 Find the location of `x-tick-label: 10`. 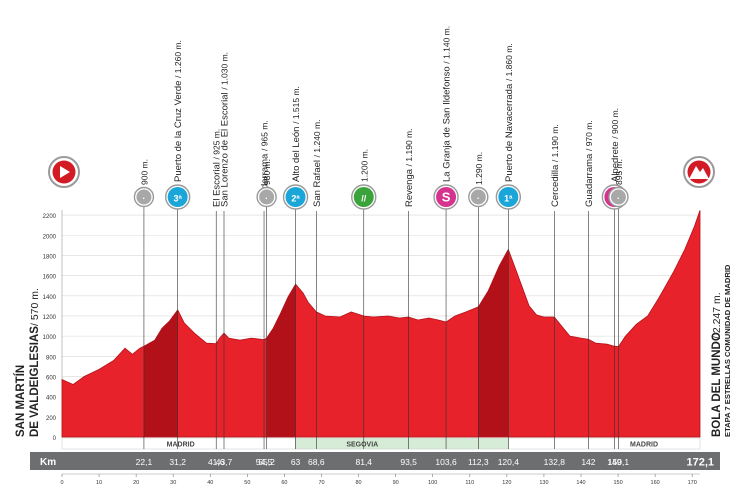

x-tick-label: 10 is located at coordinates (99, 483).